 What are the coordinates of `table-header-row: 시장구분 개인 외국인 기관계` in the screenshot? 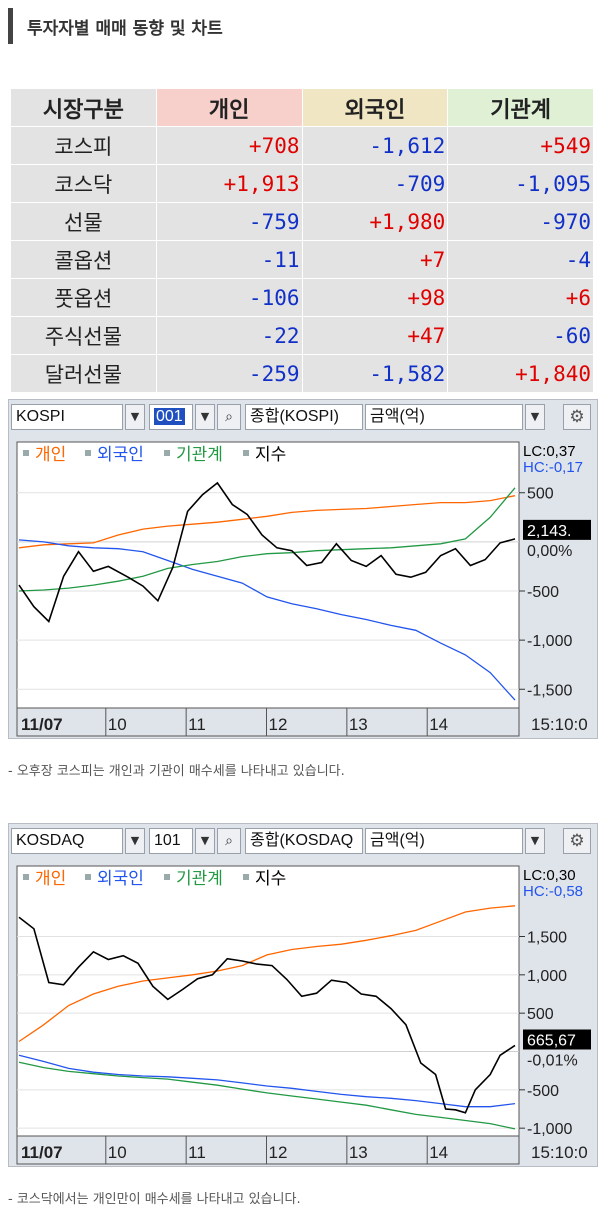 It's located at (302, 107).